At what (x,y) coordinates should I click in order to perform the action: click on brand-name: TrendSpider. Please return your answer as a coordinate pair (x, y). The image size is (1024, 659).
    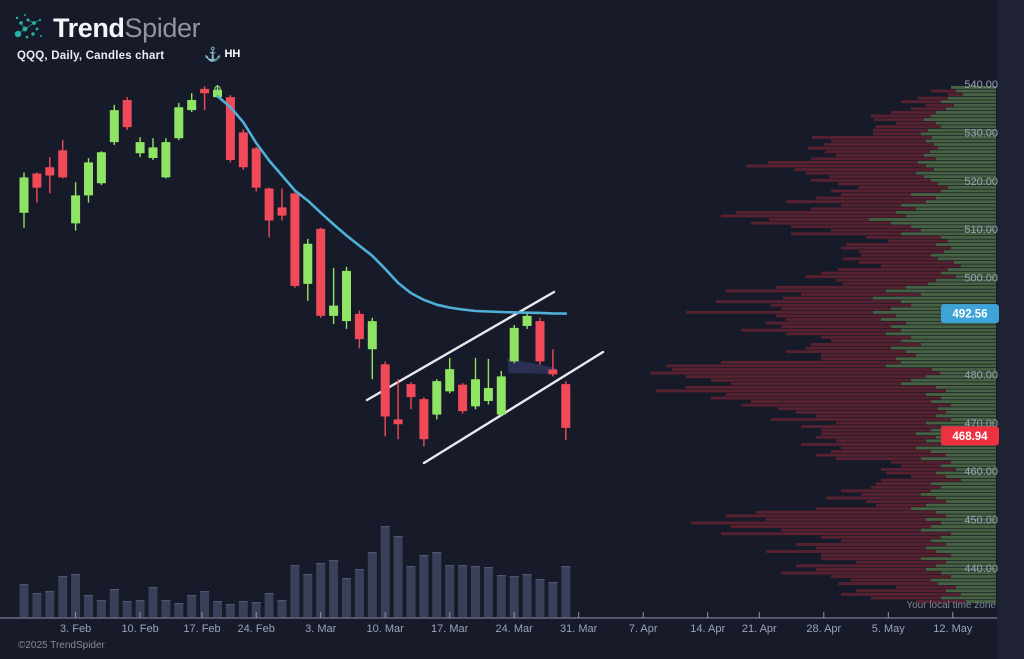
    Looking at the image, I should click on (127, 27).